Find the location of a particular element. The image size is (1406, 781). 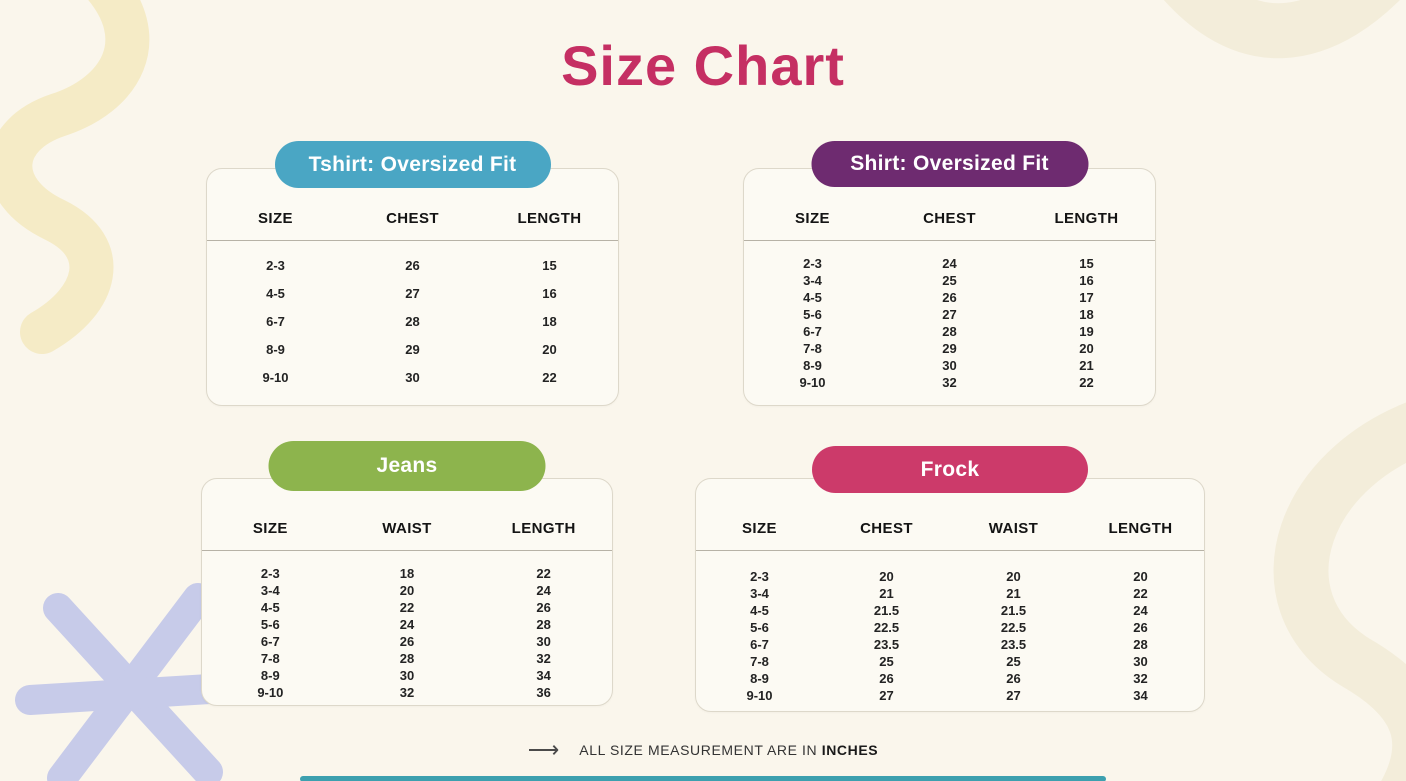

table-row: 4-5 26 17 is located at coordinates (949, 297).